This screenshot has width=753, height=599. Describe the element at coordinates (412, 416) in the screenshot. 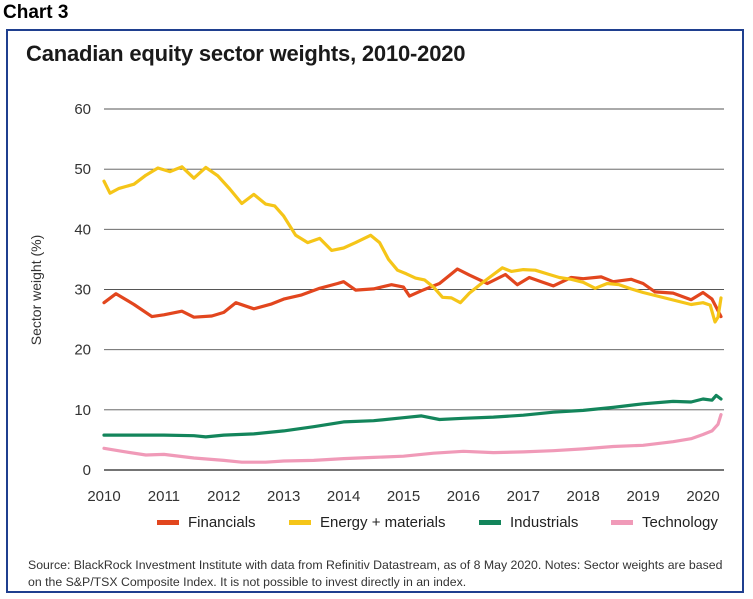

I see `series-line-industrials` at that location.